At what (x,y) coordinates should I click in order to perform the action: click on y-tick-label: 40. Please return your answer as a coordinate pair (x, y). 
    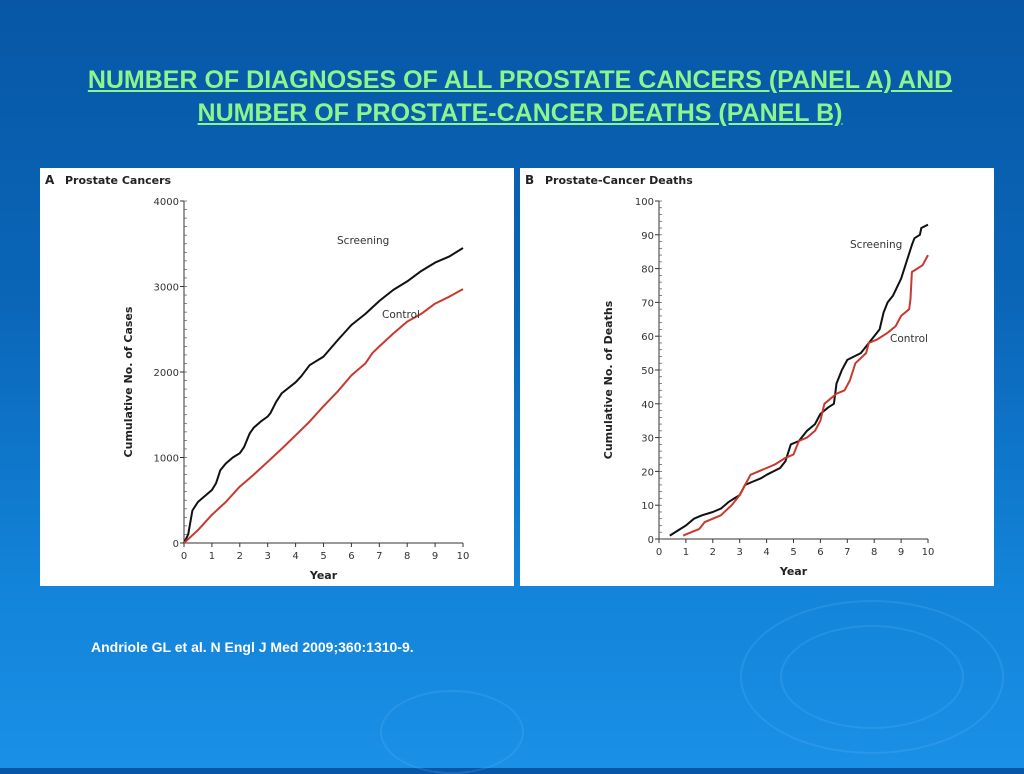
    Looking at the image, I should click on (647, 405).